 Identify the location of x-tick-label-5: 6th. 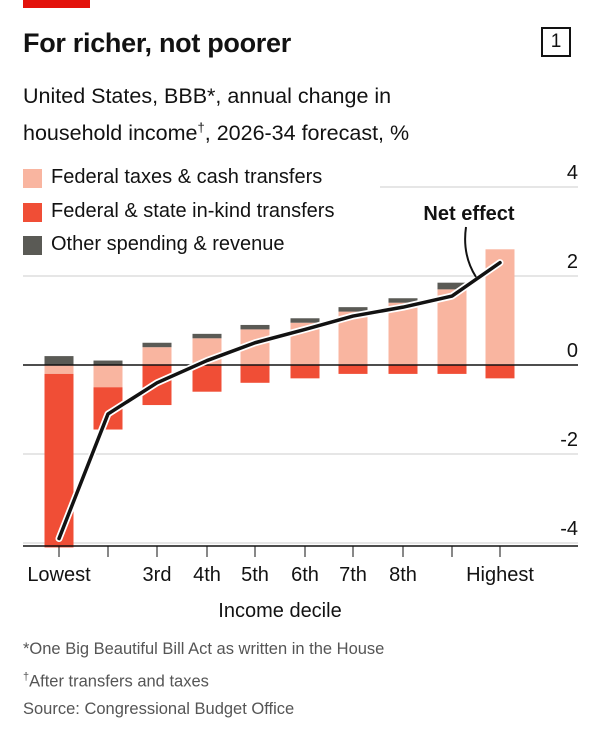
(305, 575).